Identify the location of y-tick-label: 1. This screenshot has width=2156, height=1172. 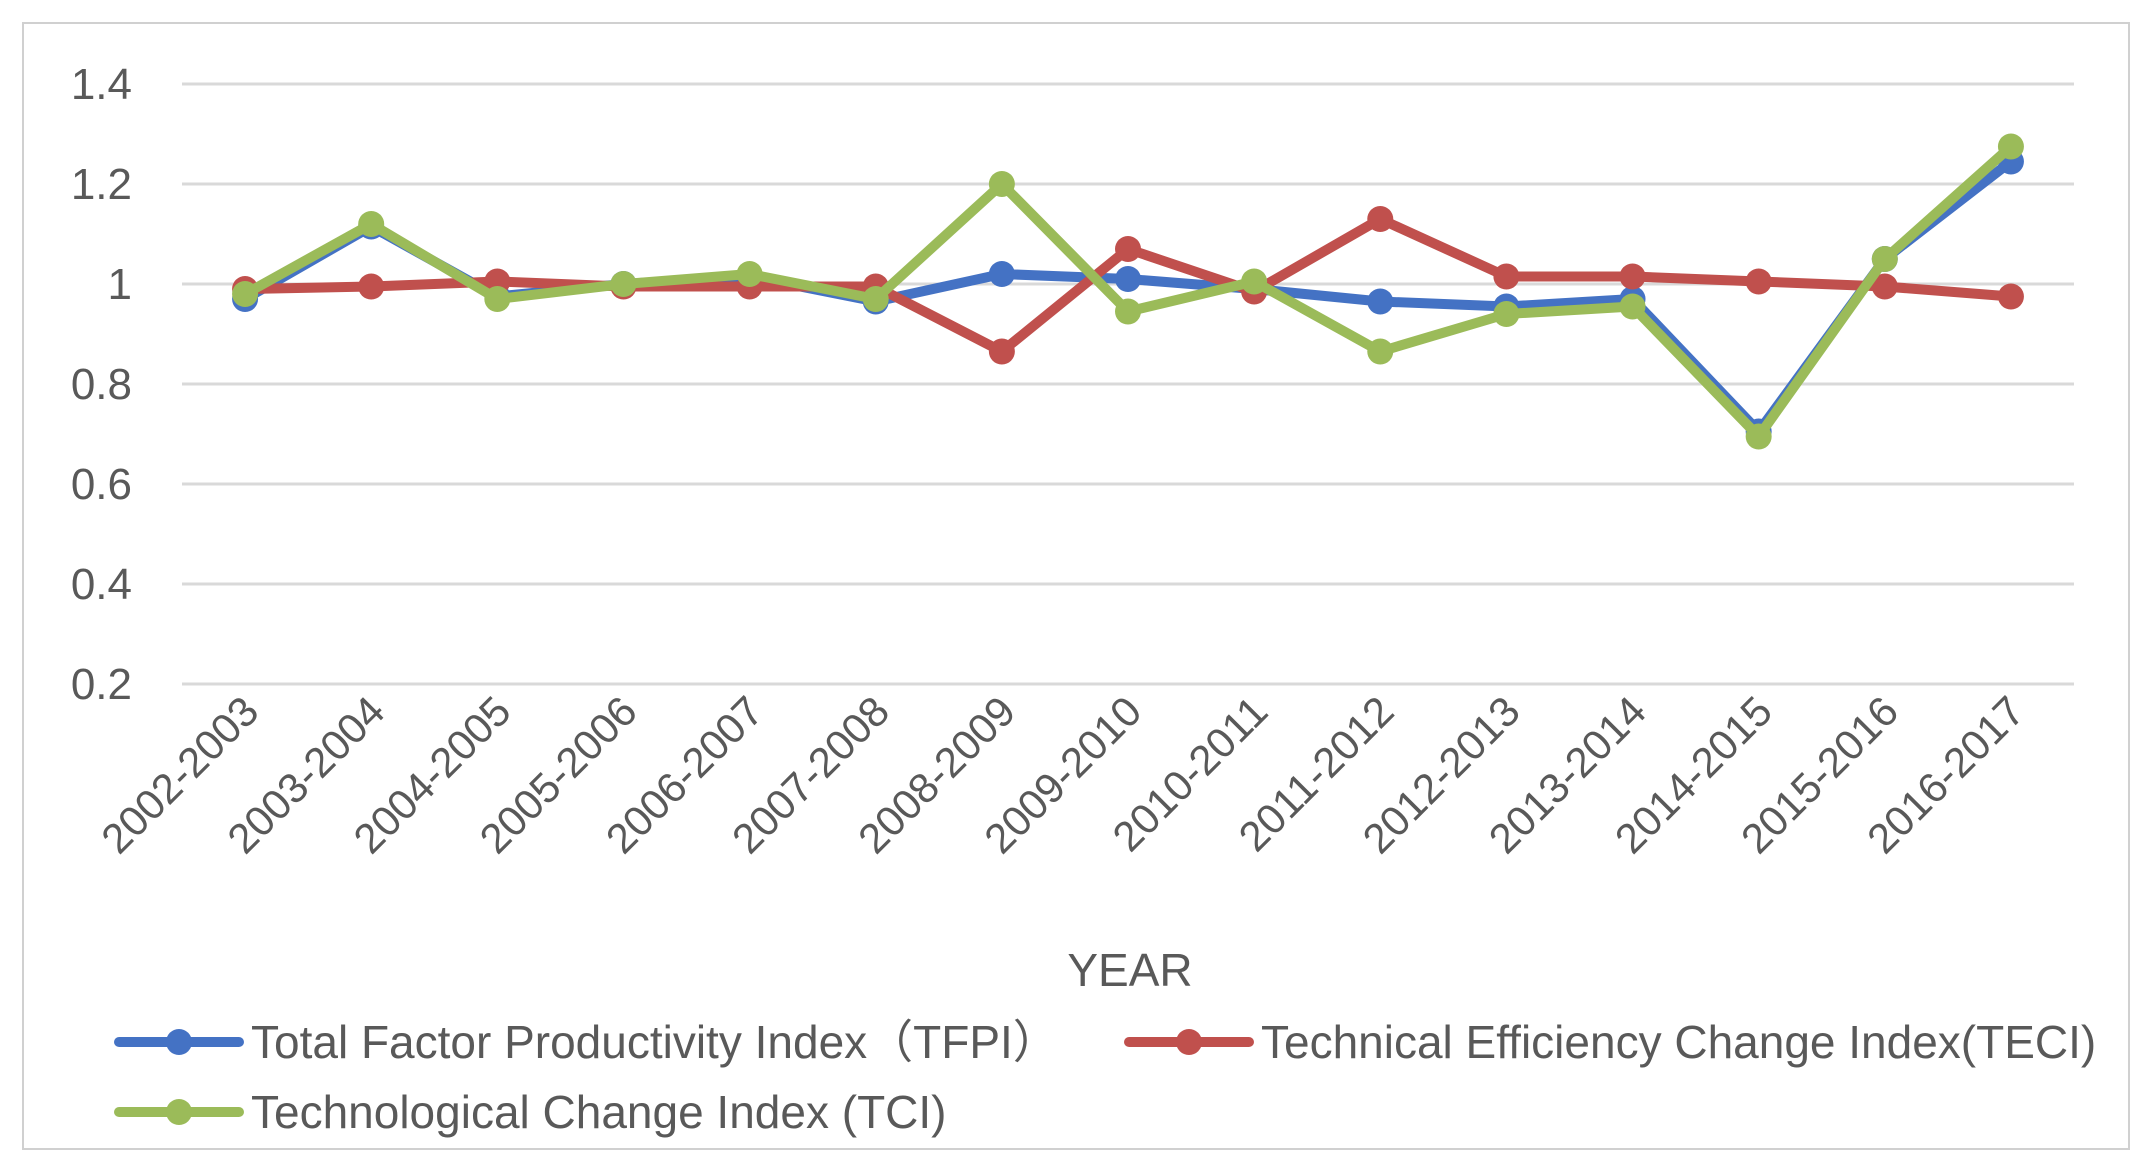
(120, 284).